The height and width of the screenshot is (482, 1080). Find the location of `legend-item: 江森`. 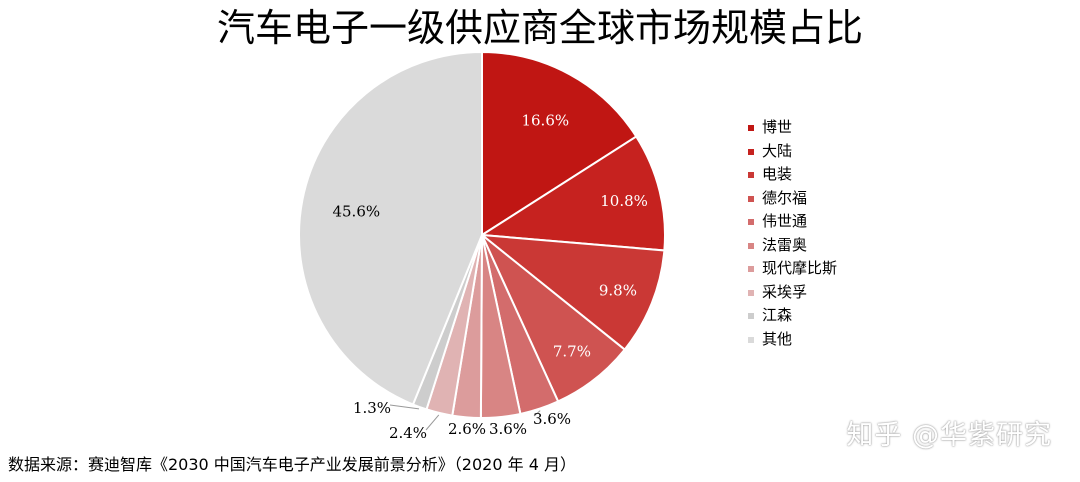

legend-item: 江森 is located at coordinates (792, 316).